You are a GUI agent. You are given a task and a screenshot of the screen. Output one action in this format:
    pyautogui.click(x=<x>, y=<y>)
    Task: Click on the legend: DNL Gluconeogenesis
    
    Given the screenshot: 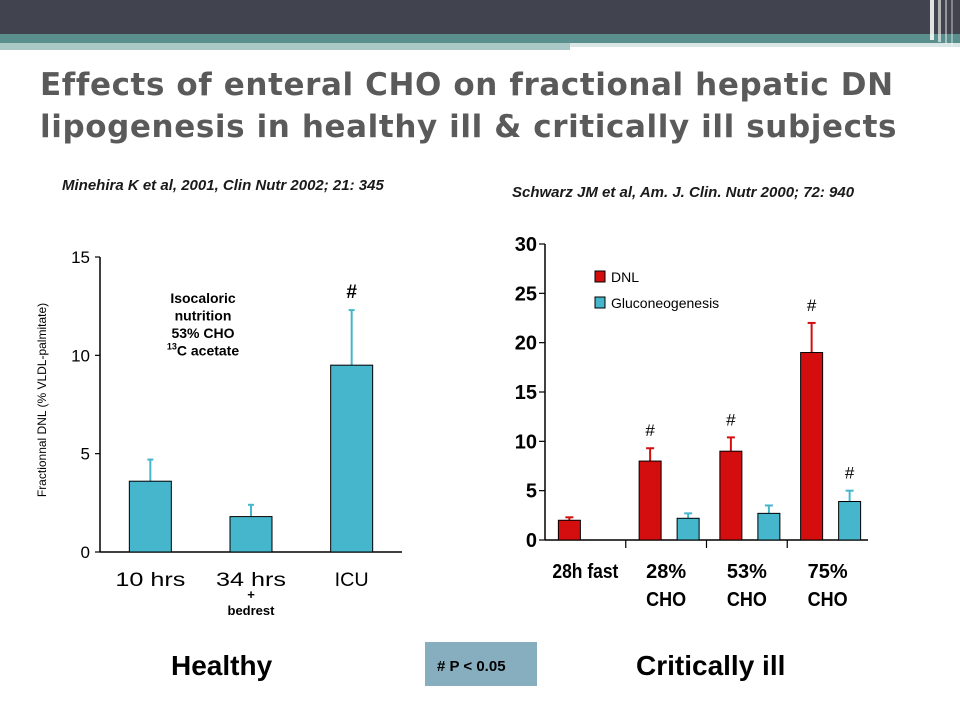 What is the action you would take?
    pyautogui.click(x=656, y=290)
    